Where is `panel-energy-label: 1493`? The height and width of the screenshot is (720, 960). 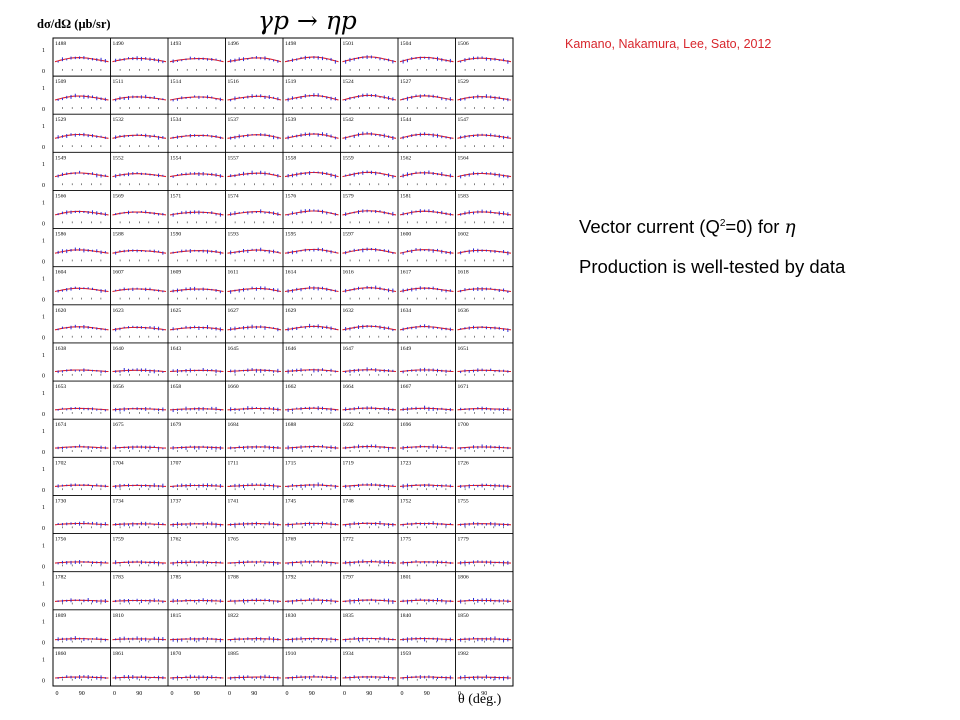
panel-energy-label: 1493 is located at coordinates (175, 44).